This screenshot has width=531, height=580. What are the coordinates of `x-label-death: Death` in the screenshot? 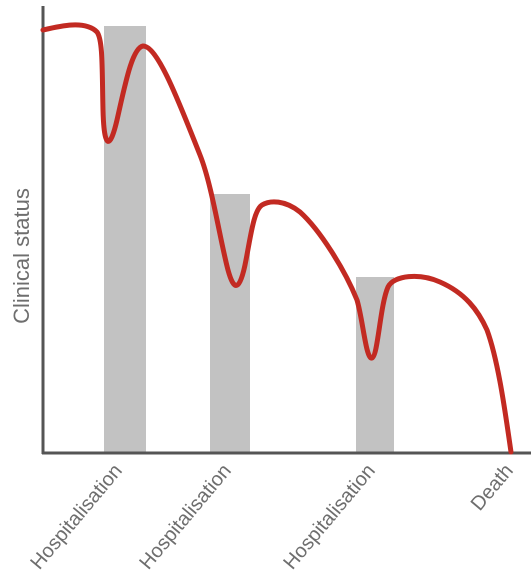 It's located at (492, 487).